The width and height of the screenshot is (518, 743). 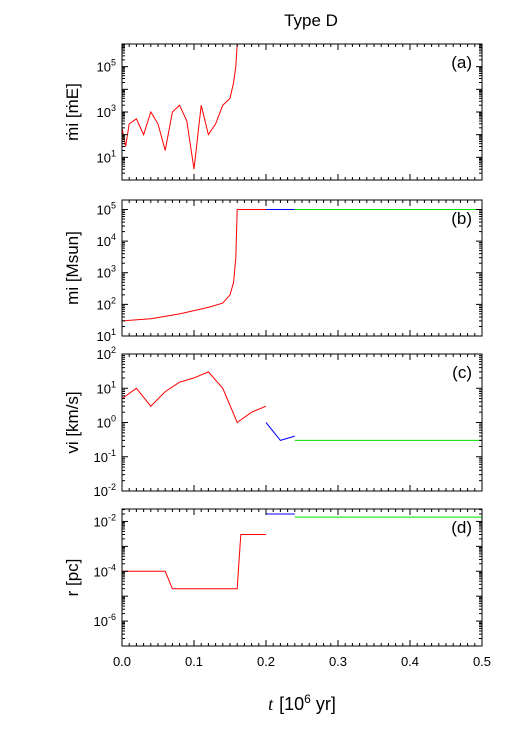 I want to click on panel-b-series, so click(x=302, y=265).